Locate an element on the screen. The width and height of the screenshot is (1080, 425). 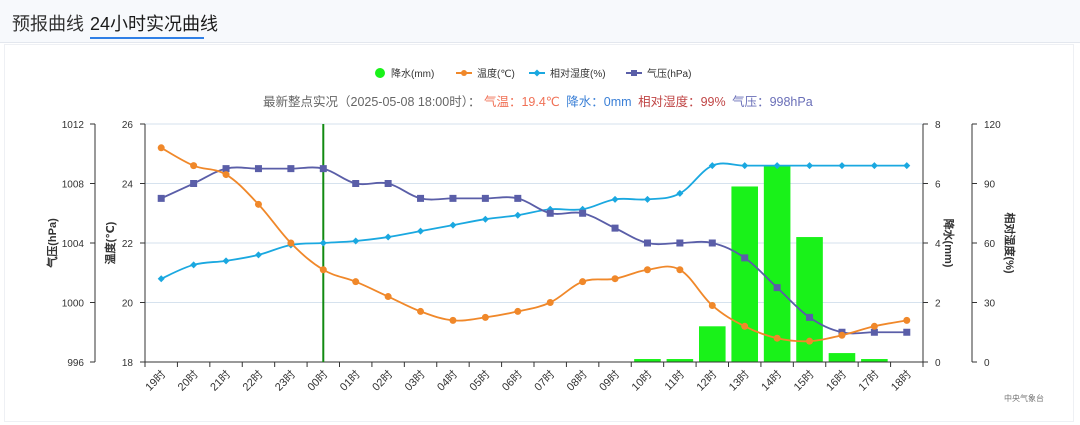
x-axis-tick-label: 13时 is located at coordinates (739, 381).